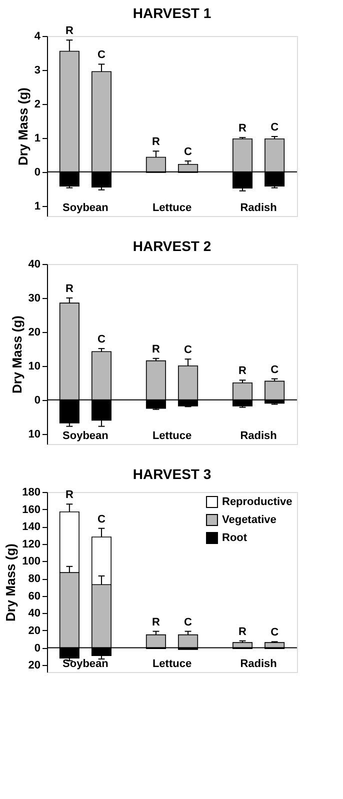 The height and width of the screenshot is (799, 343). Describe the element at coordinates (31, 510) in the screenshot. I see `y-tick-label: 160` at that location.